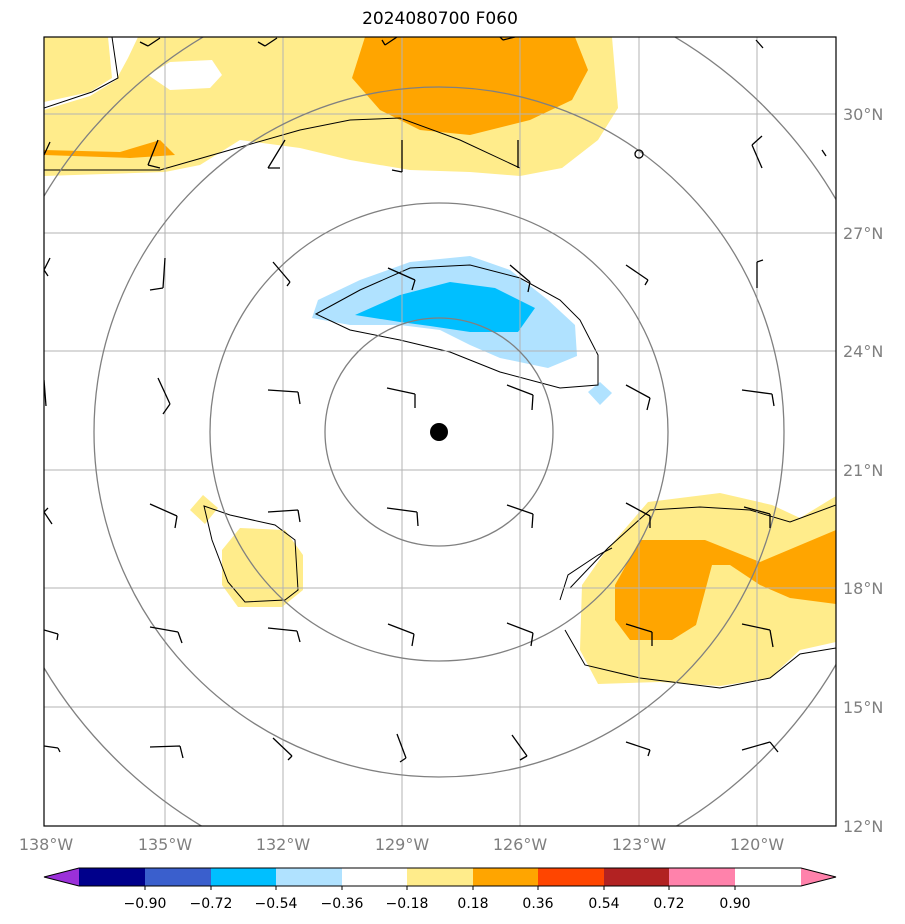  I want to click on lon-label: 126°W, so click(520, 844).